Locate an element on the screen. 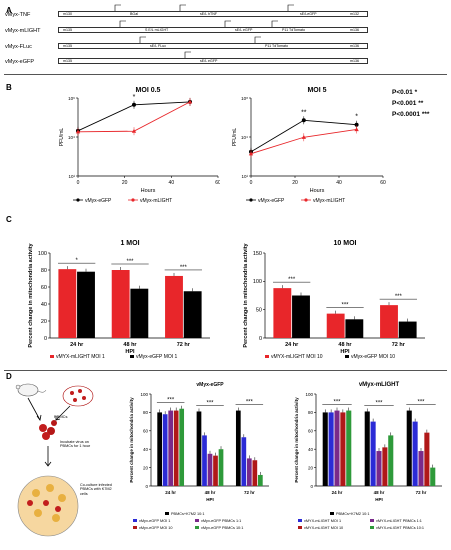 The width and height of the screenshot is (451, 550). segment-label: sE/L hTNF is located at coordinates (209, 14).